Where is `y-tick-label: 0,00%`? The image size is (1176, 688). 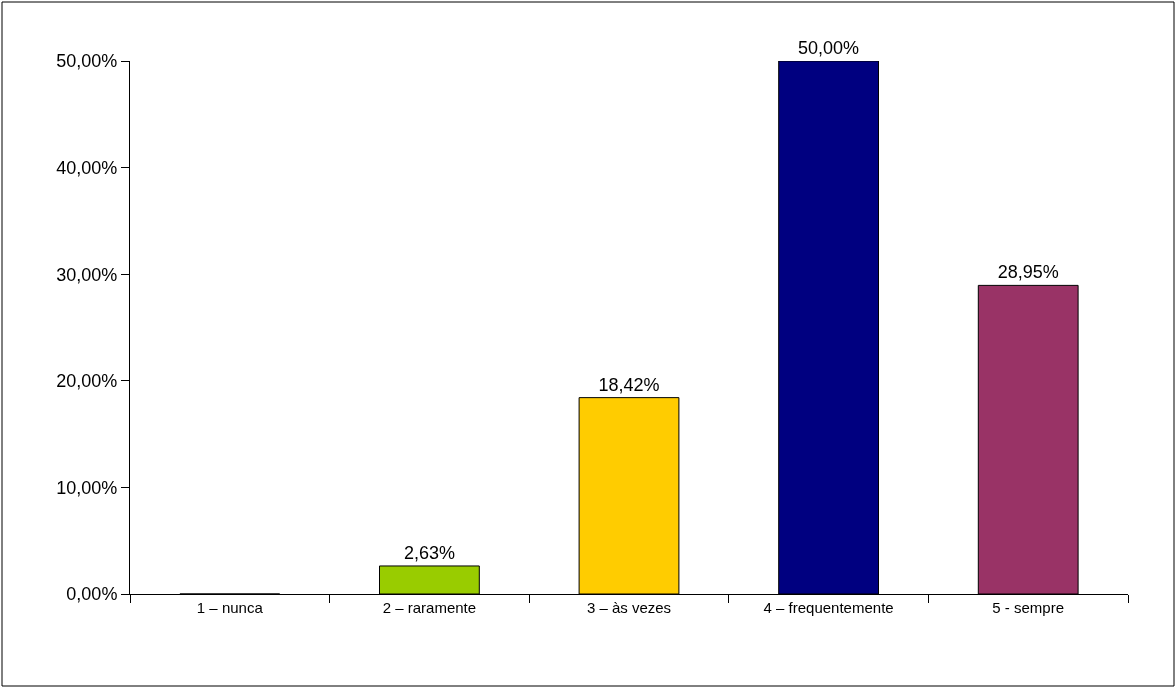 y-tick-label: 0,00% is located at coordinates (92, 594).